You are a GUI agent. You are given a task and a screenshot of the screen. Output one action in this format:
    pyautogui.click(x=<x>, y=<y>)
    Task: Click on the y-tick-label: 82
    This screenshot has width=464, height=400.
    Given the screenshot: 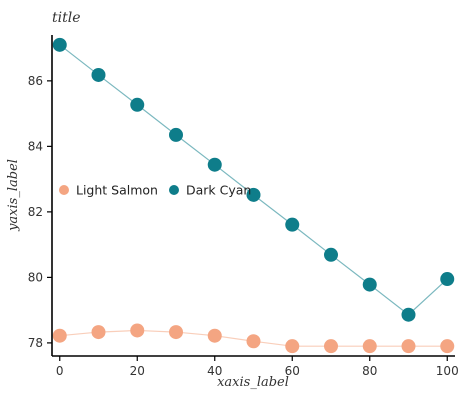 What is the action you would take?
    pyautogui.click(x=35, y=212)
    